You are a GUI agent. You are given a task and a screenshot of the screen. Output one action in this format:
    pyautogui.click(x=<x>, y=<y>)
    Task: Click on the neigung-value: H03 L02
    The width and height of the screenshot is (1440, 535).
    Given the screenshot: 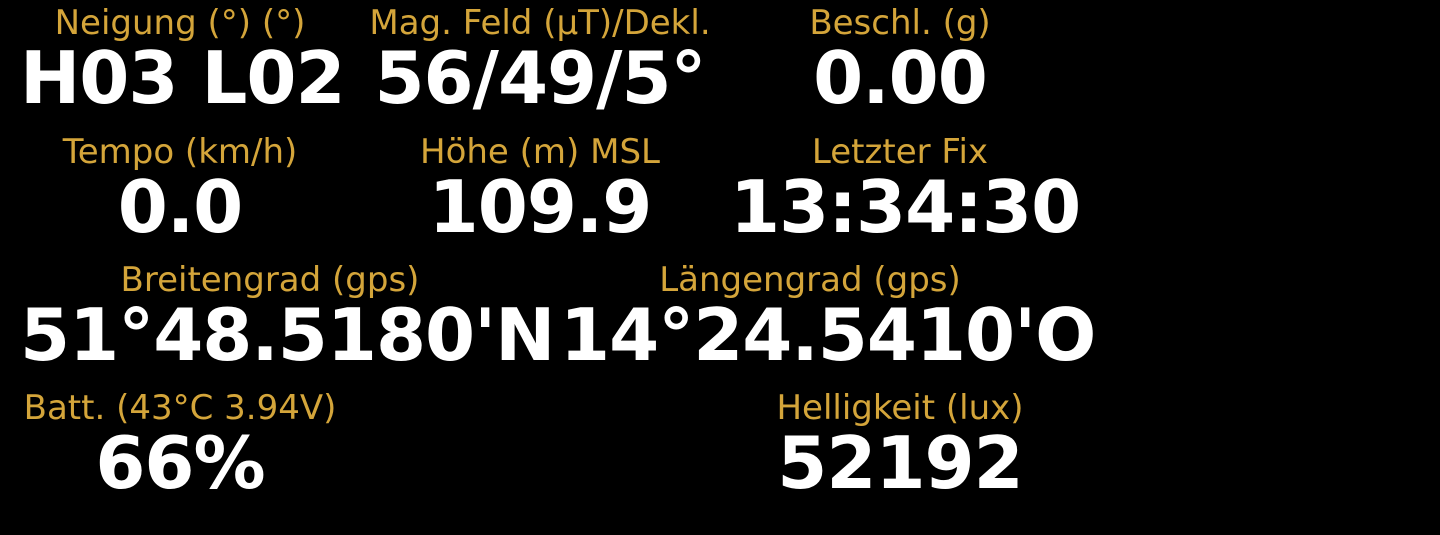 What is the action you would take?
    pyautogui.click(x=183, y=78)
    